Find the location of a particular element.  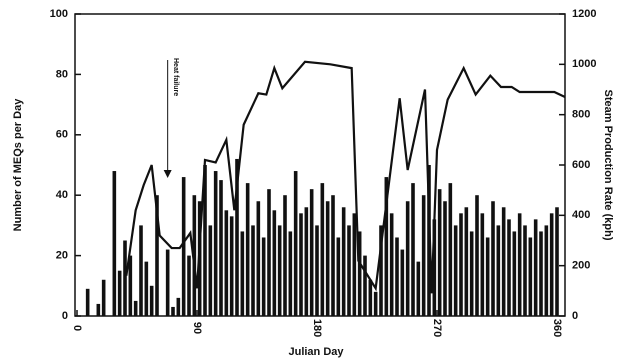

y2-tick-label: 400 is located at coordinates (581, 215).